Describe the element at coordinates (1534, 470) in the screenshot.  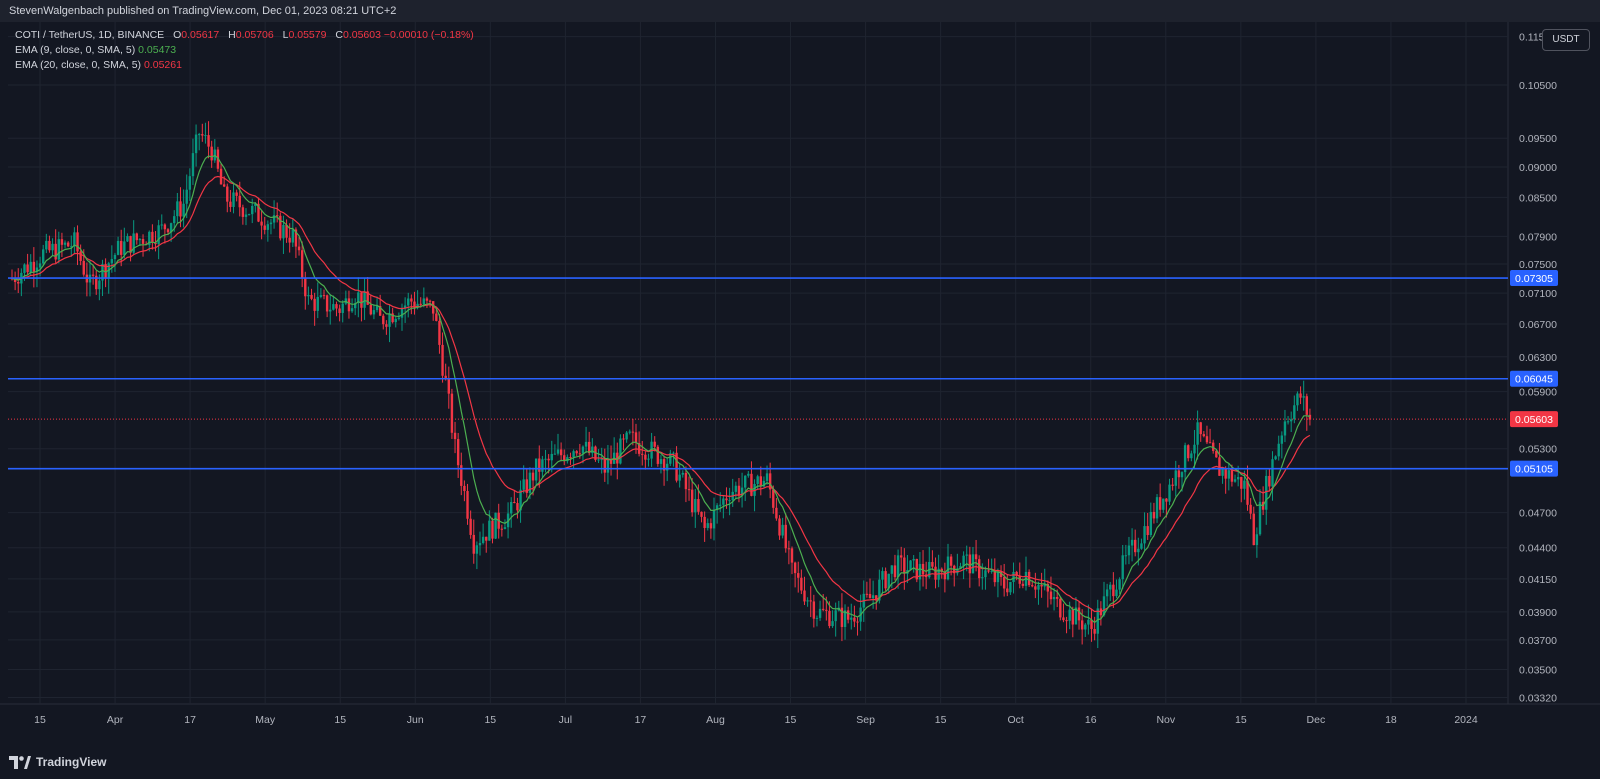
I see `level-price-label: 0.05105` at that location.